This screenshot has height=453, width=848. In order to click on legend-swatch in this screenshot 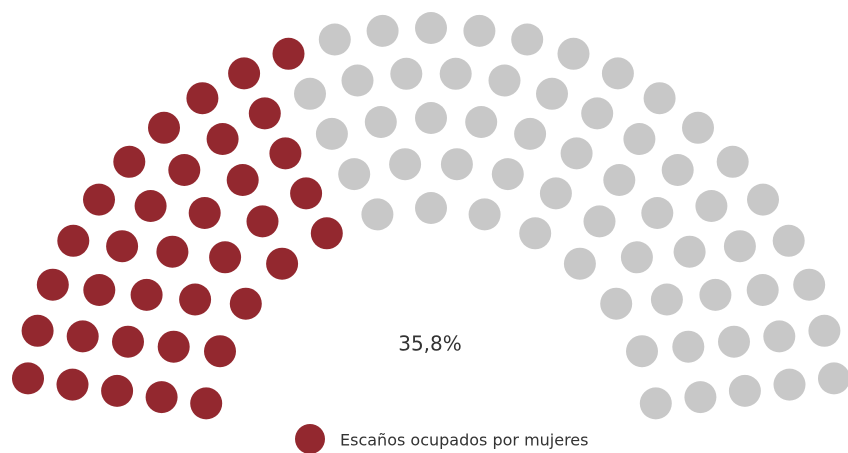, I will do `click(310, 438)`.